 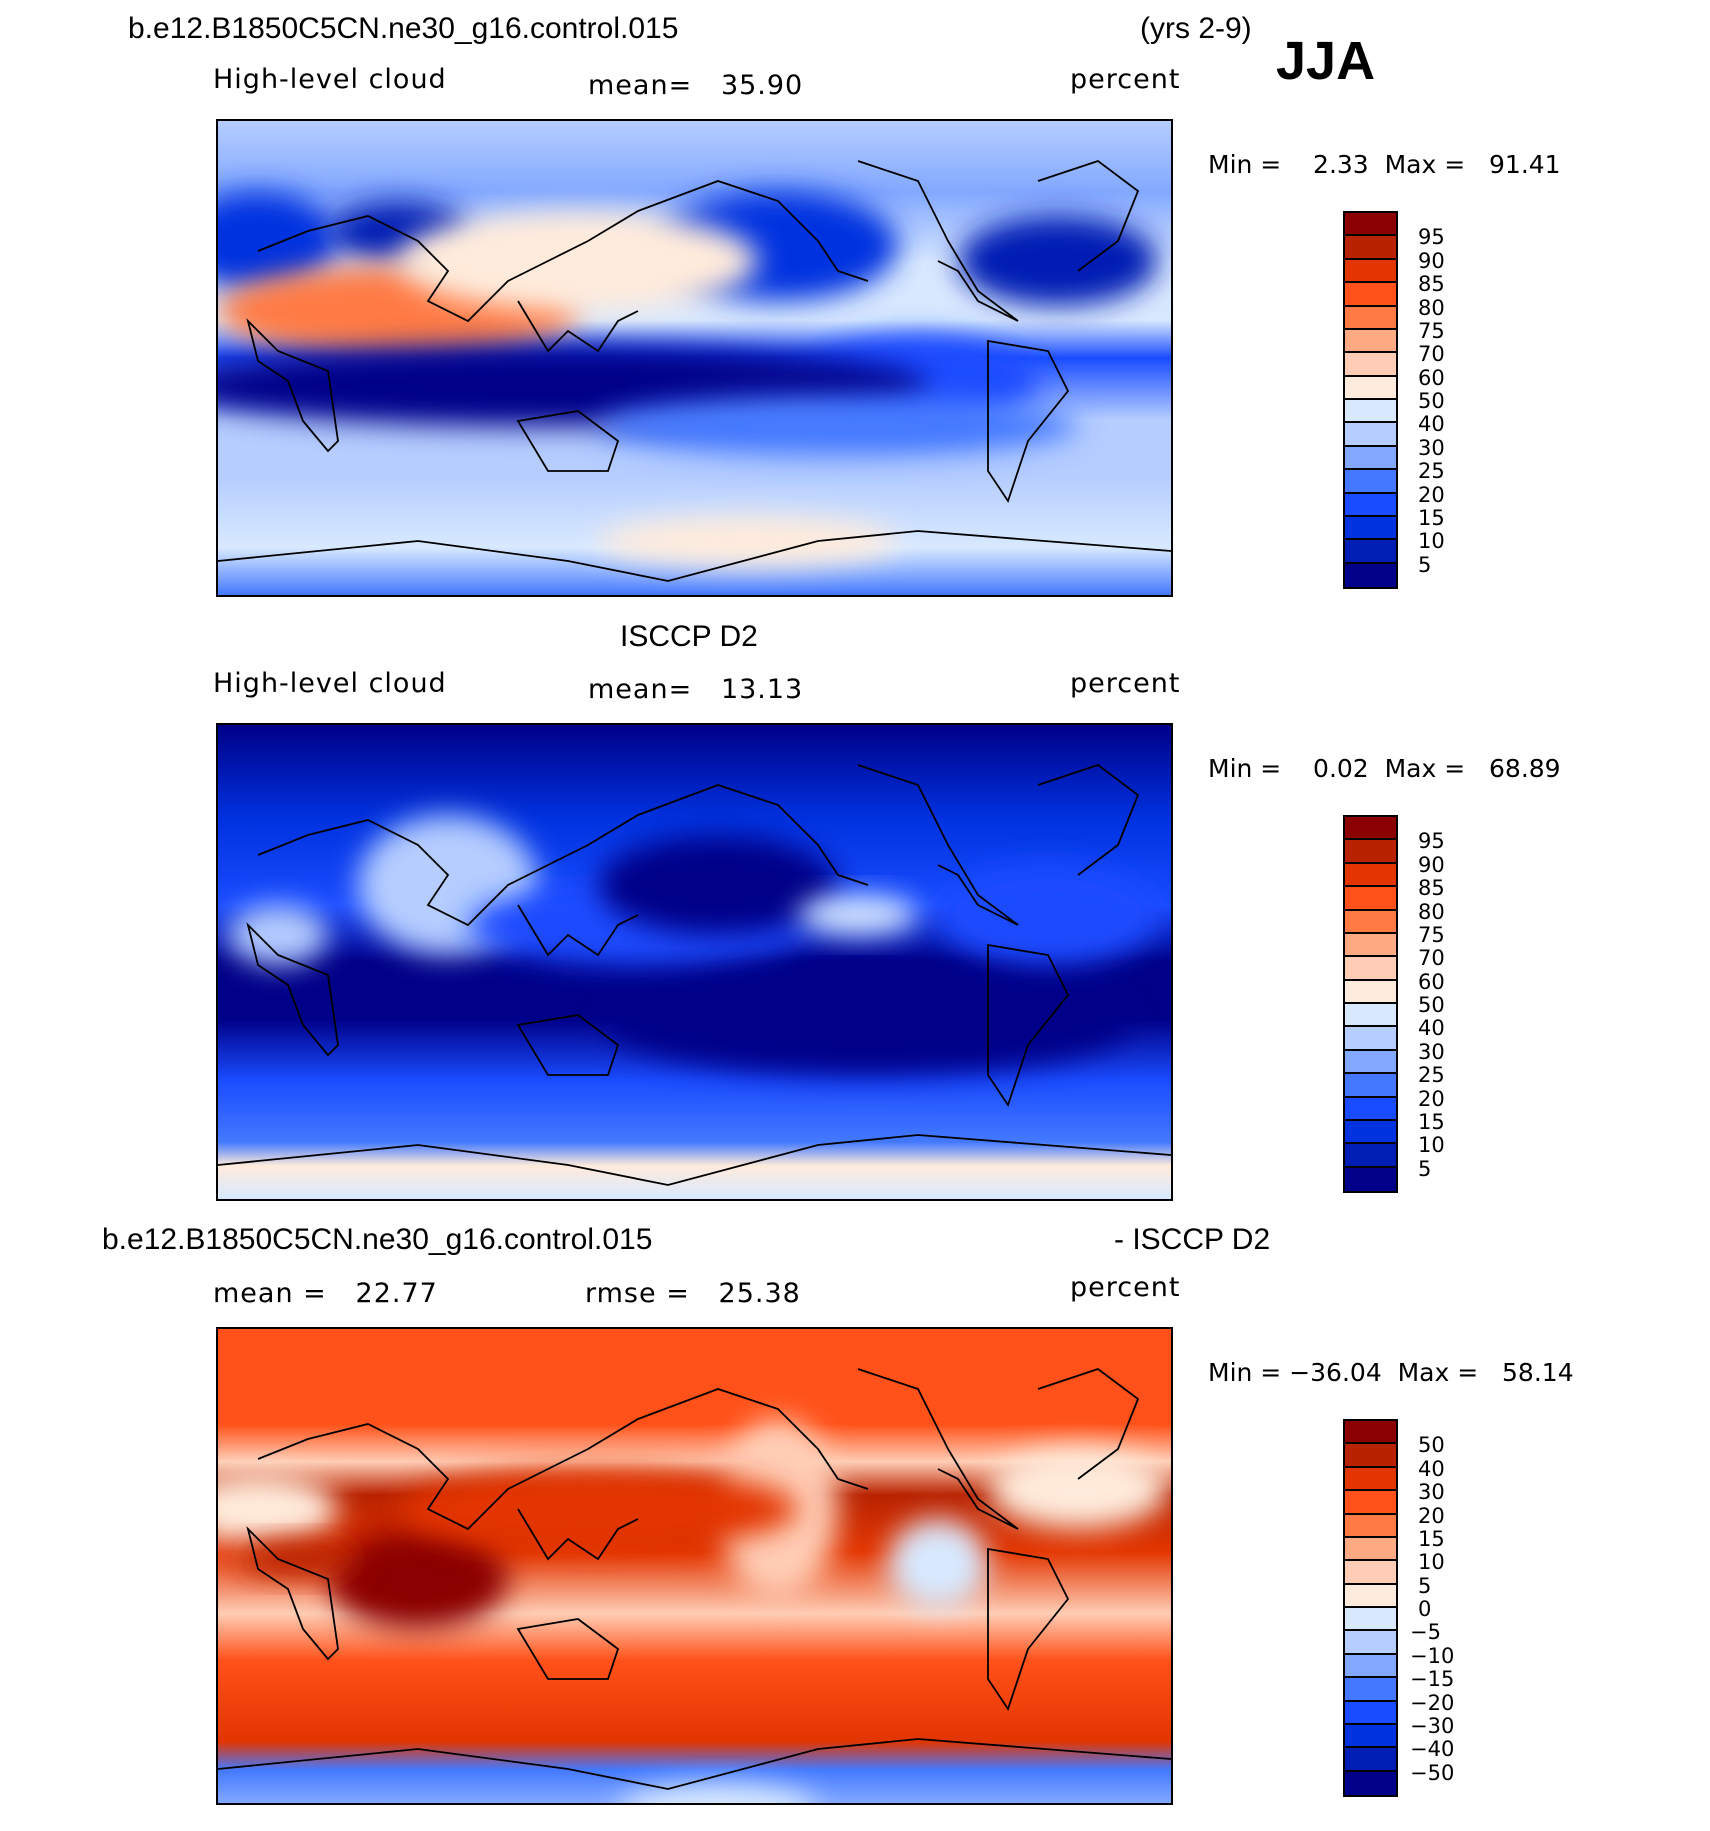 I want to click on panel2-units: percent, so click(x=1125, y=683).